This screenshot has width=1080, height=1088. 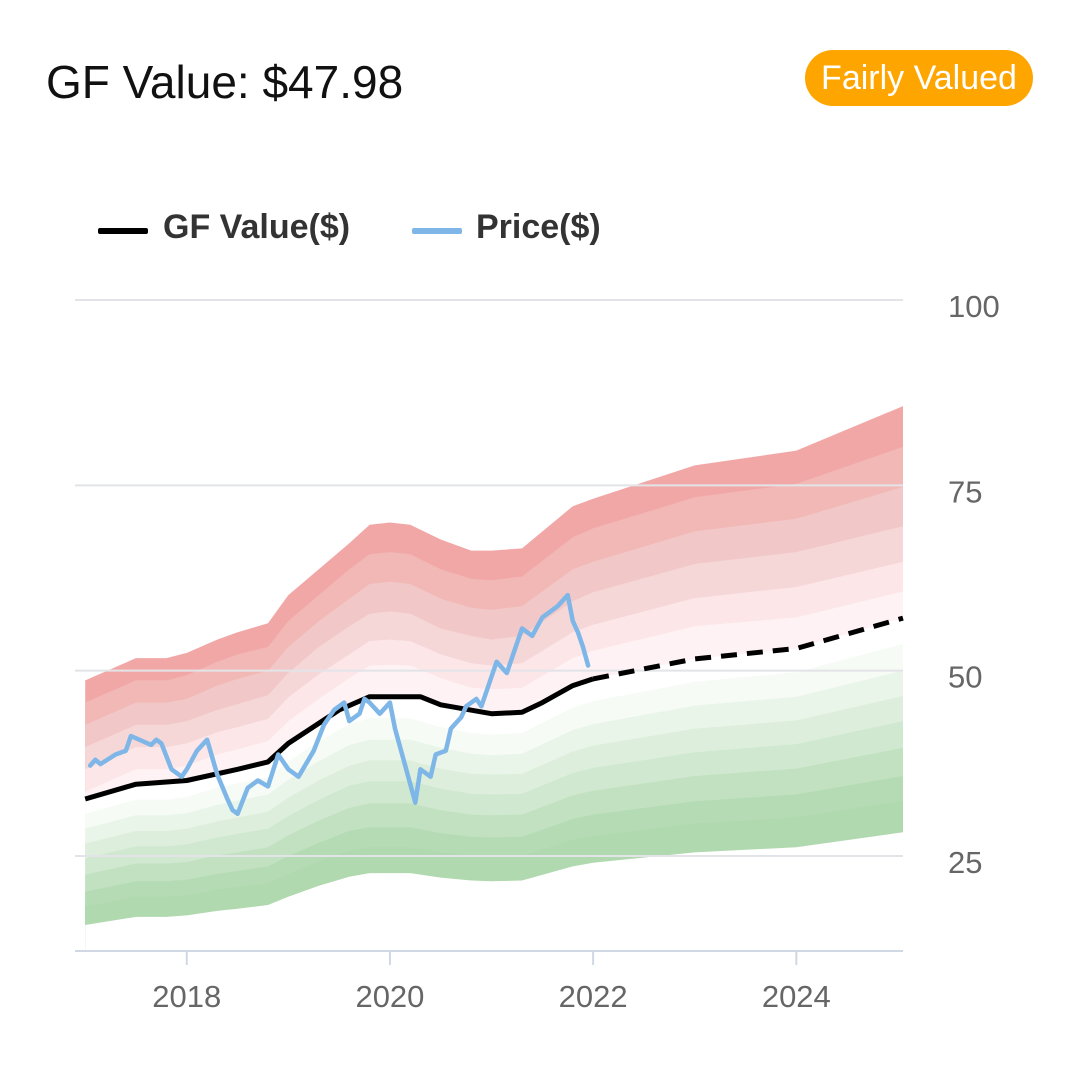 I want to click on price-line, so click(x=339, y=704).